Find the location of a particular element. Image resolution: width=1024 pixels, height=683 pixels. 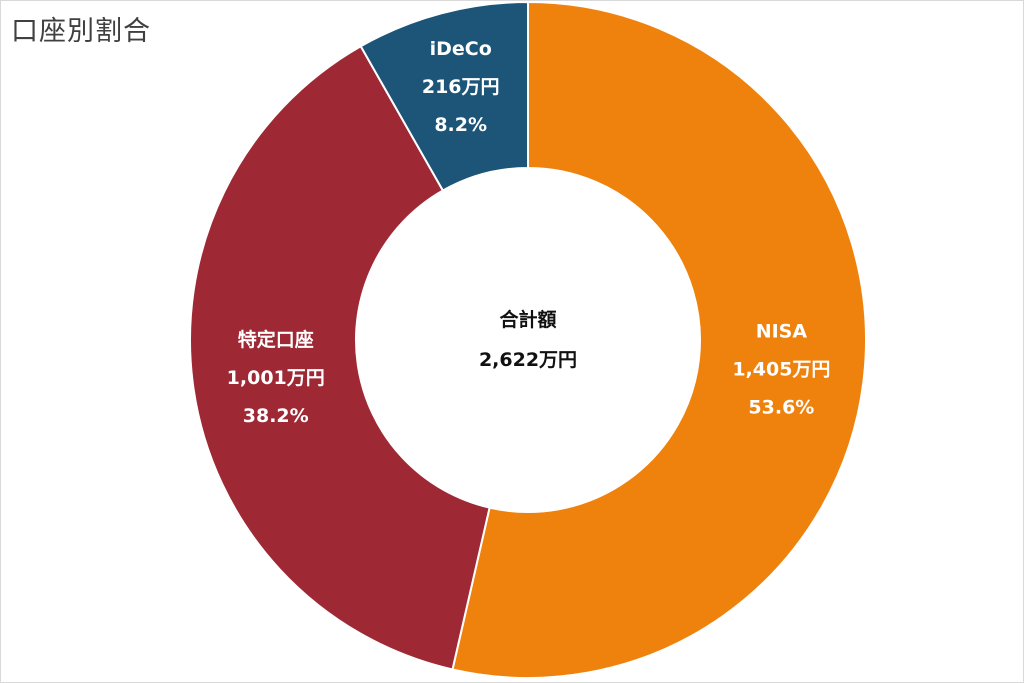

slice-label-percent-2: 8.2% is located at coordinates (460, 125).